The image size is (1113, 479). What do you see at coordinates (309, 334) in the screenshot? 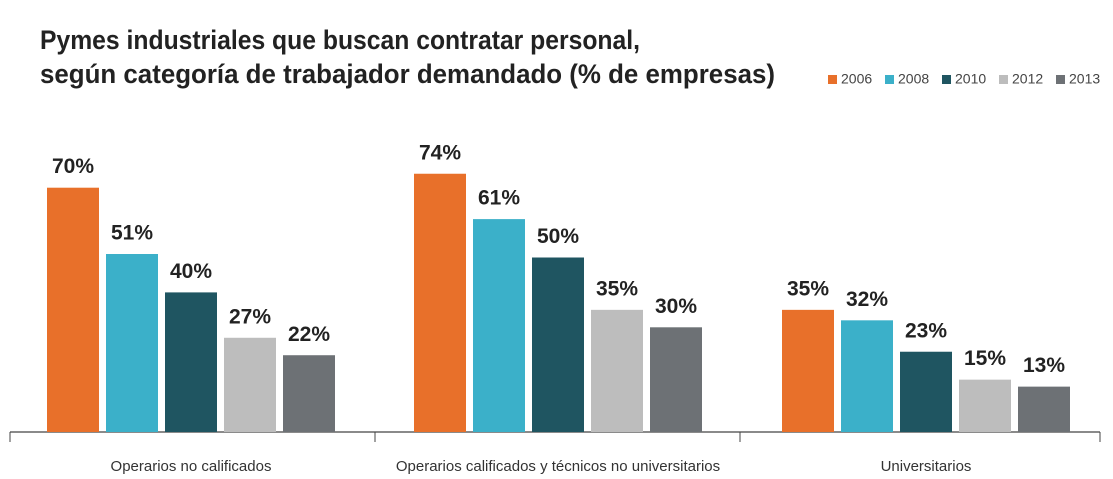
I see `value-label: 22%` at bounding box center [309, 334].